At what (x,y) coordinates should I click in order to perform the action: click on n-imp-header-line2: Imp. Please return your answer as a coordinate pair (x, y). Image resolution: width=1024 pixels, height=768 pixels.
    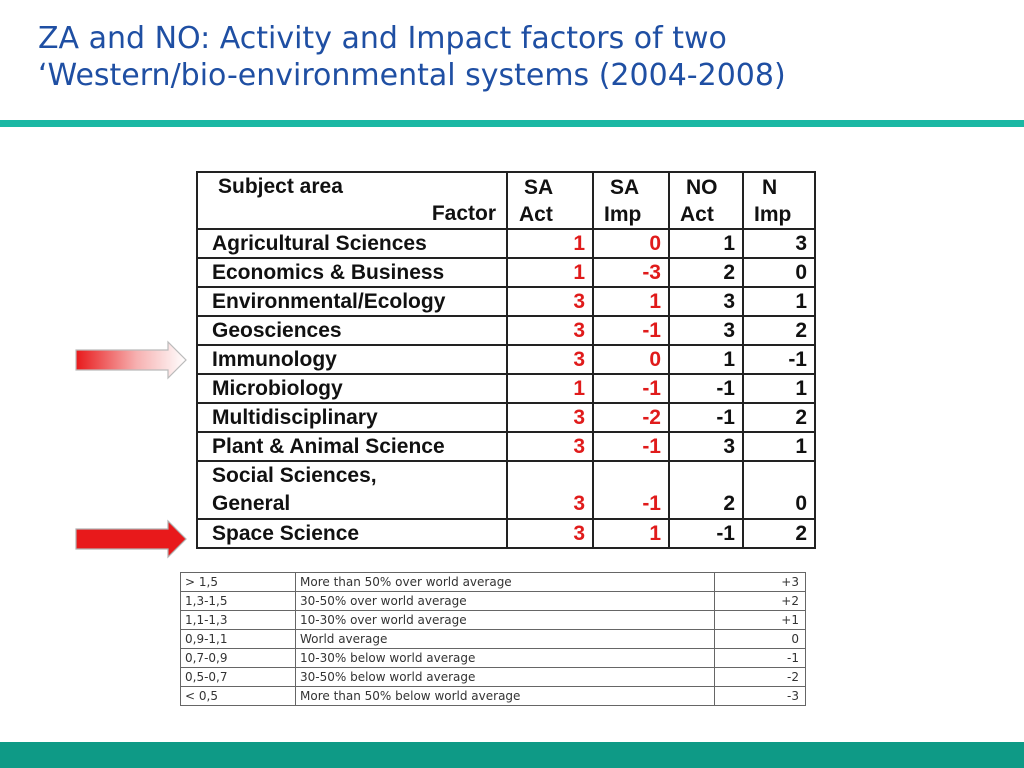
    Looking at the image, I should click on (773, 214).